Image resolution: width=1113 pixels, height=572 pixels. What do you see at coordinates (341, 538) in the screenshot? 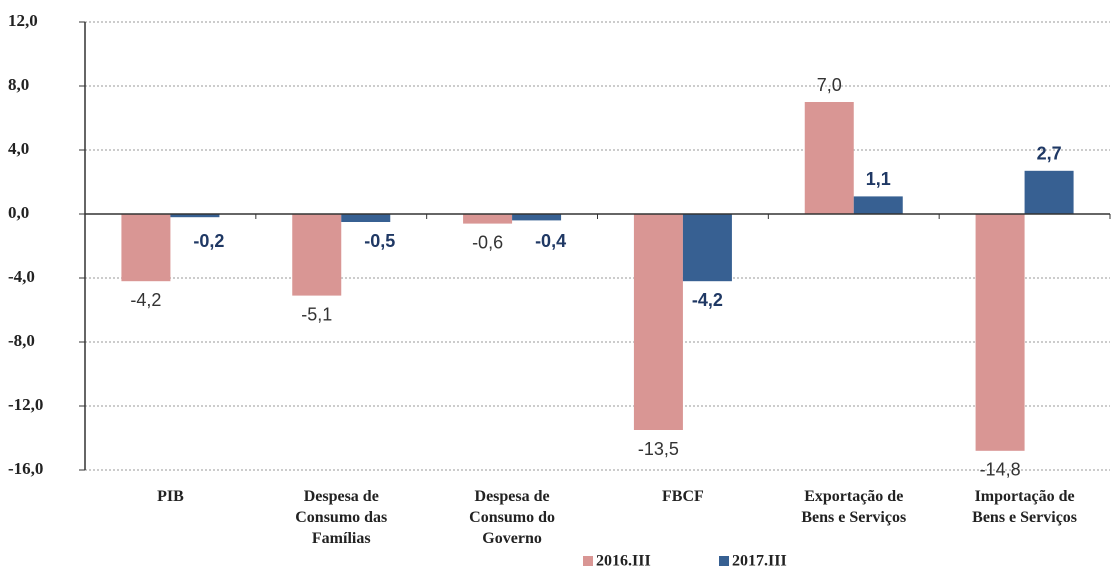
I see `x-tick-label-line: Famílias` at bounding box center [341, 538].